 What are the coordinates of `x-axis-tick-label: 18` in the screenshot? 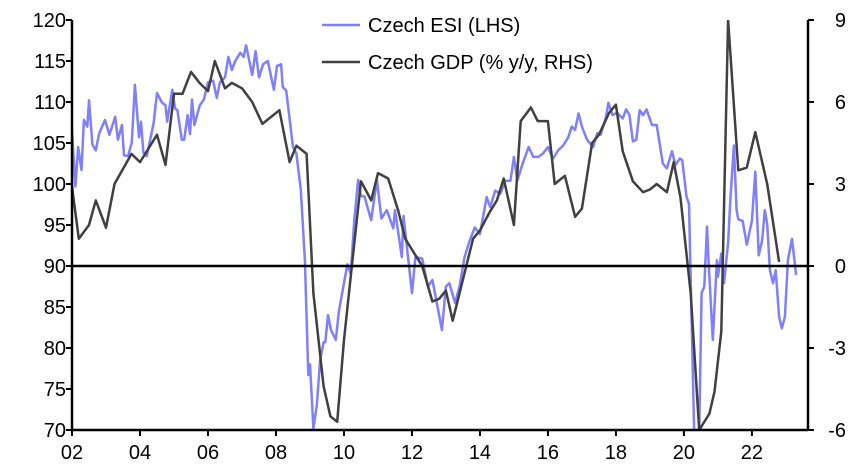 It's located at (616, 453).